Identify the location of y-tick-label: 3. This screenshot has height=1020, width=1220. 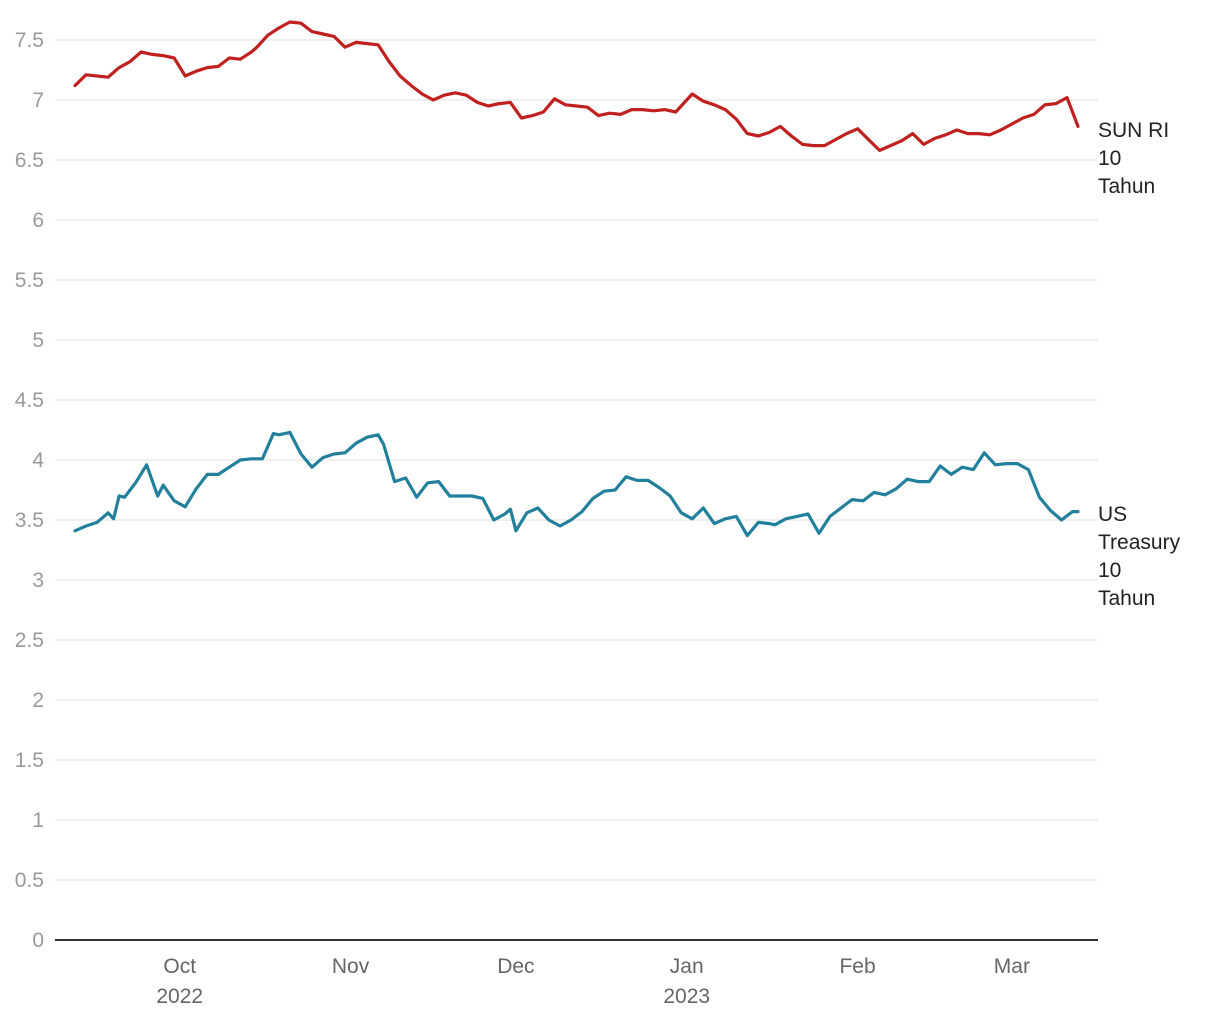
(38, 580).